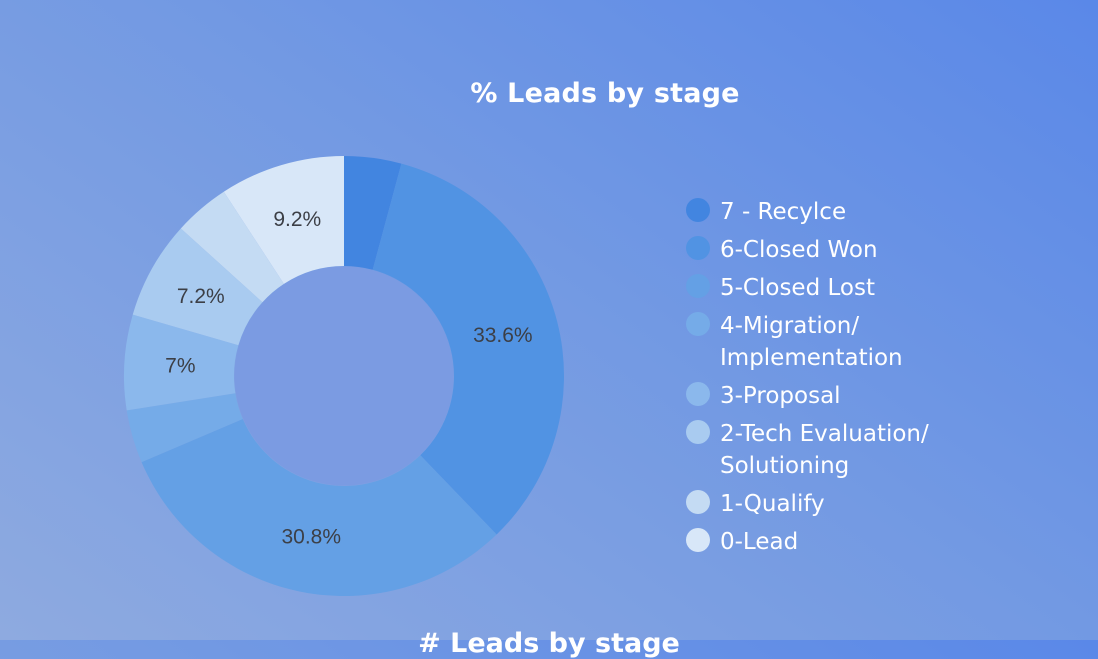  Describe the element at coordinates (876, 542) in the screenshot. I see `legend-item: 0-Lead` at that location.